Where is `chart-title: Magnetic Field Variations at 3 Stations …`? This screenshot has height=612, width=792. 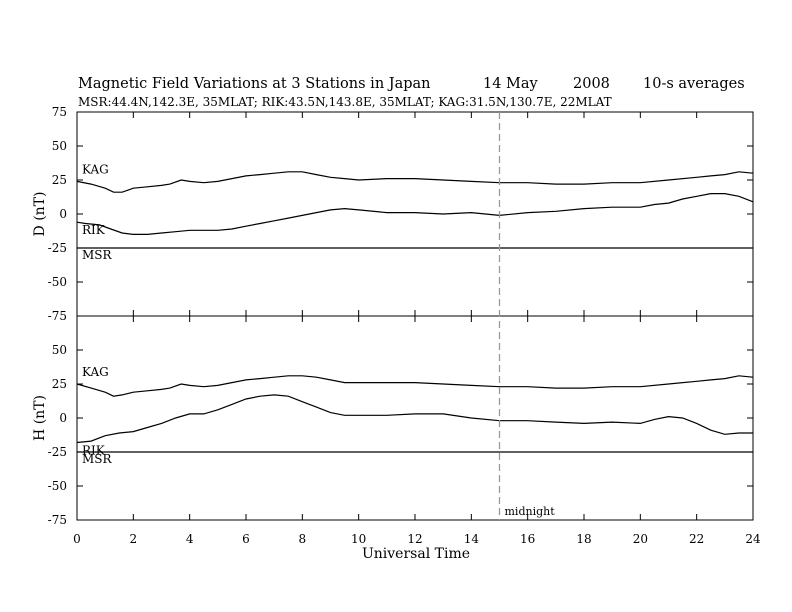 chart-title: Magnetic Field Variations at 3 Stations … is located at coordinates (254, 84).